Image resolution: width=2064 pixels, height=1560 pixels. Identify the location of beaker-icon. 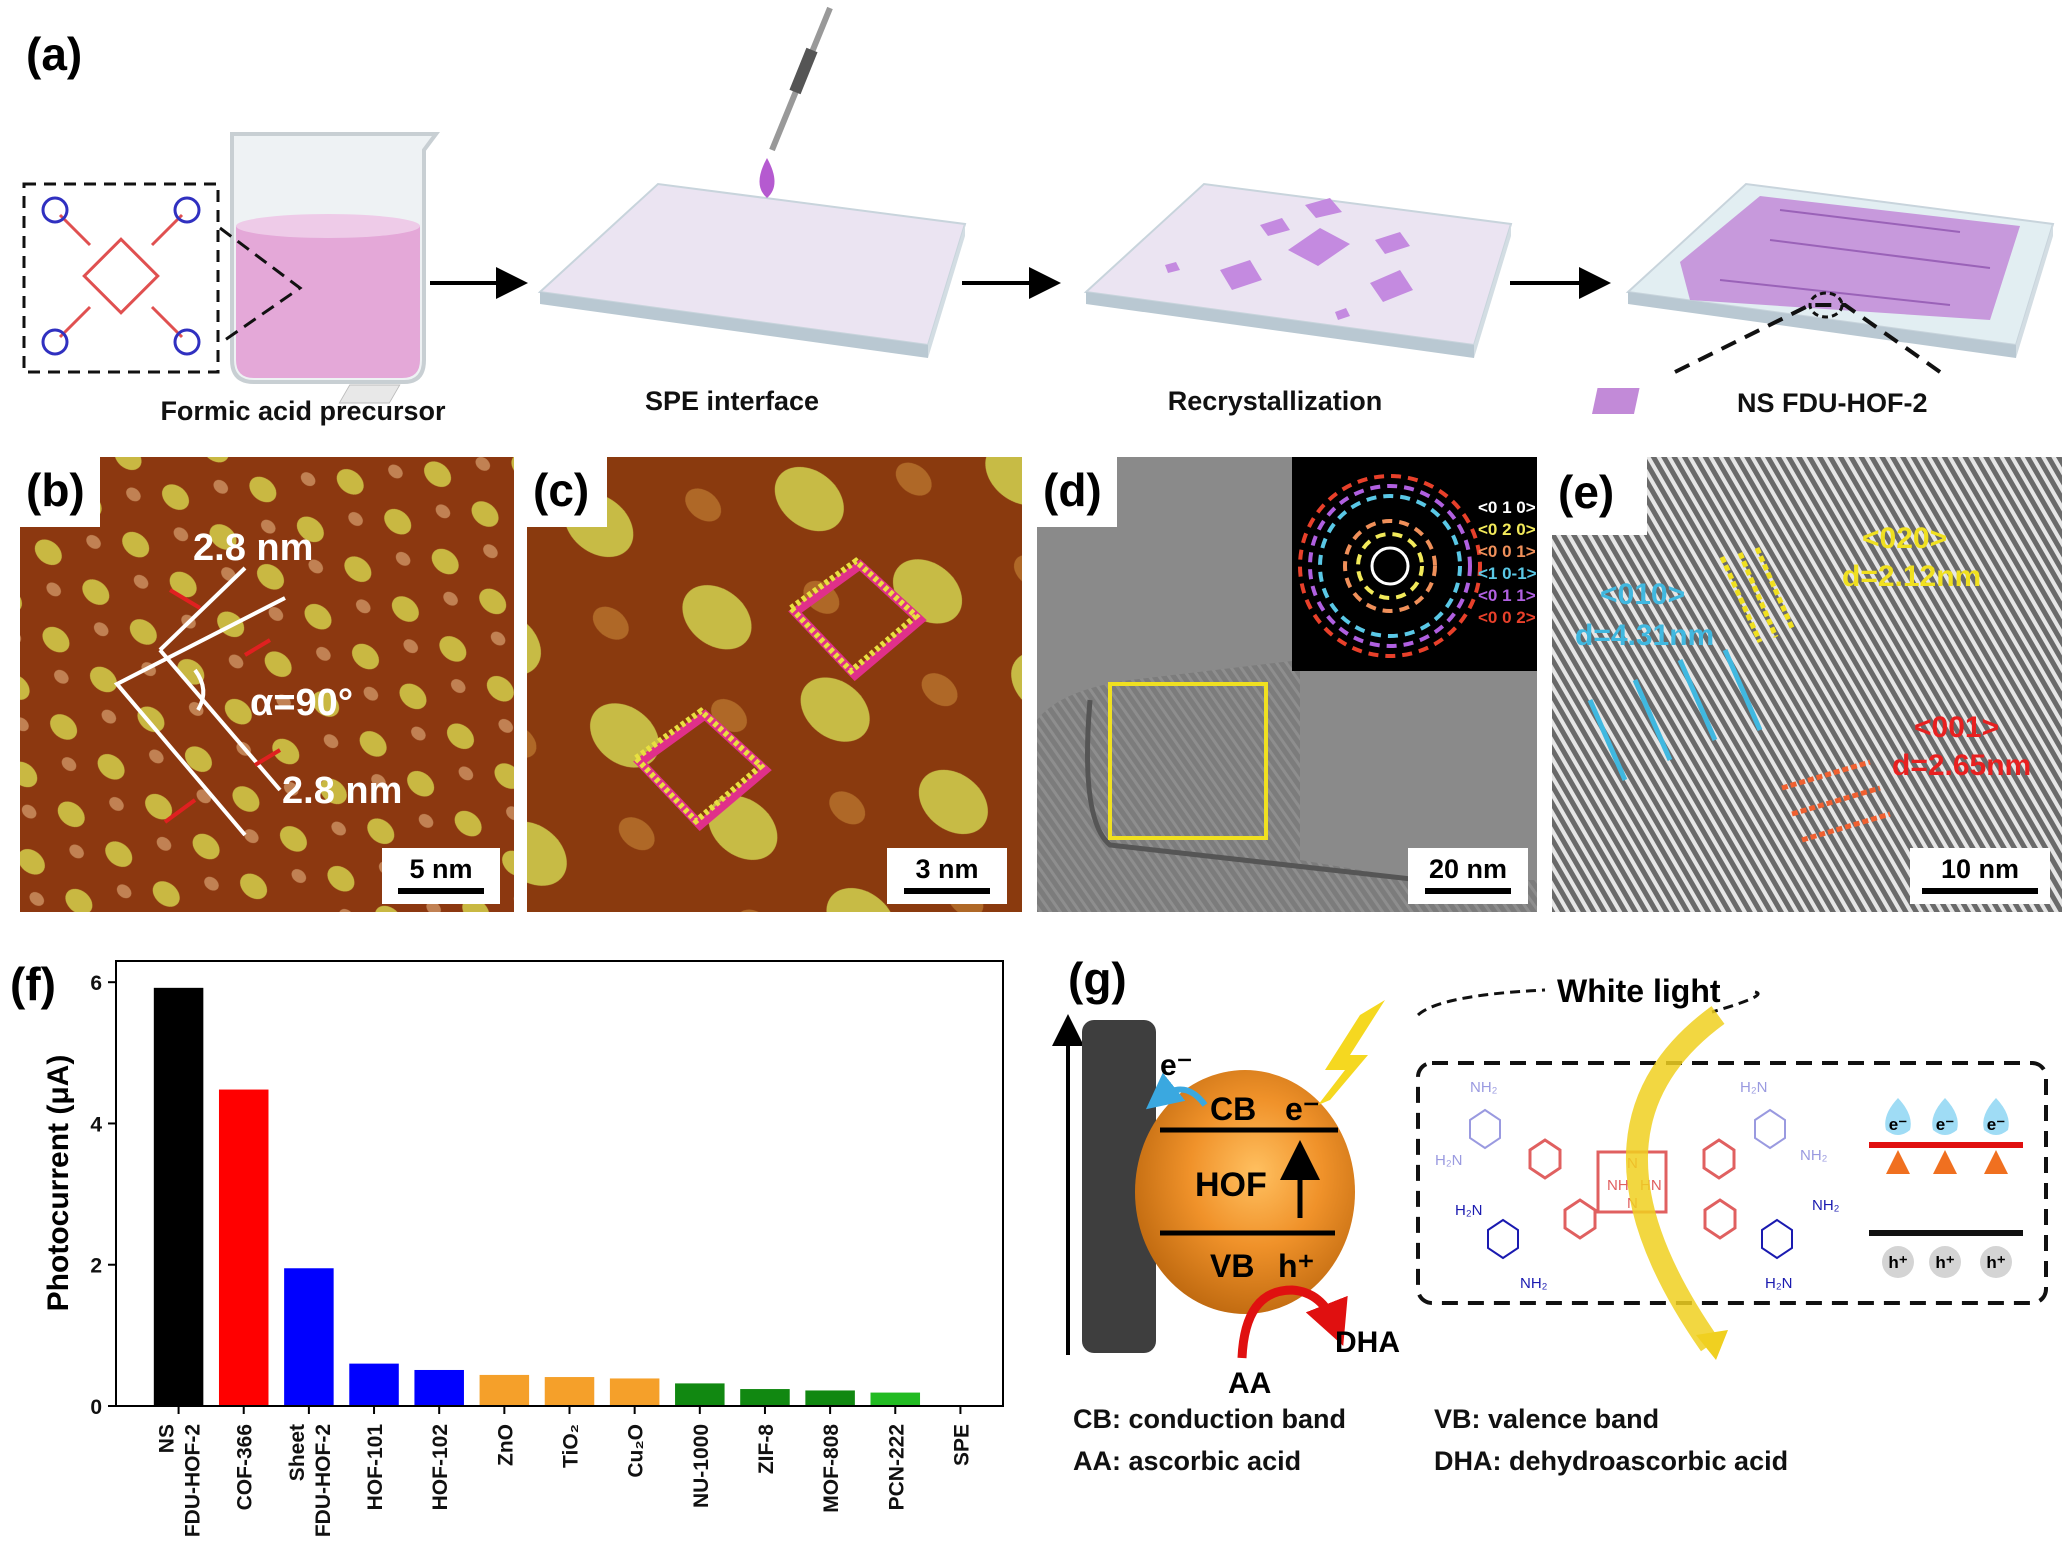
(335, 258).